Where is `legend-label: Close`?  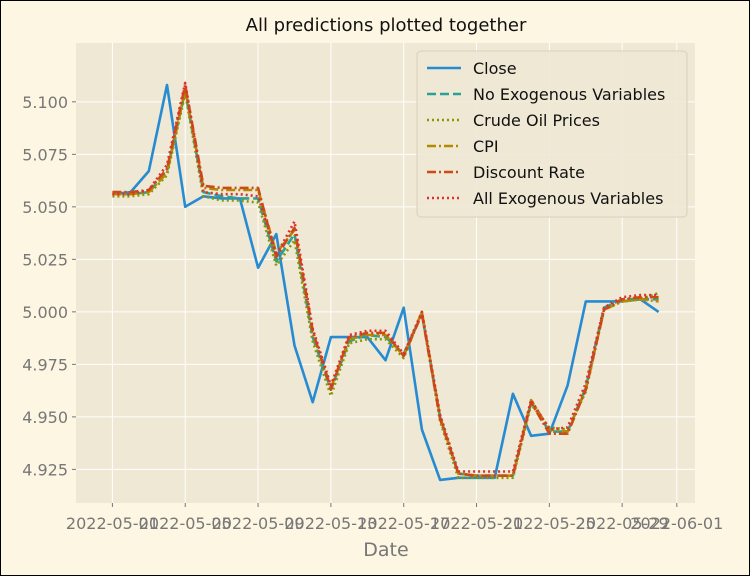
legend-label: Close is located at coordinates (495, 68).